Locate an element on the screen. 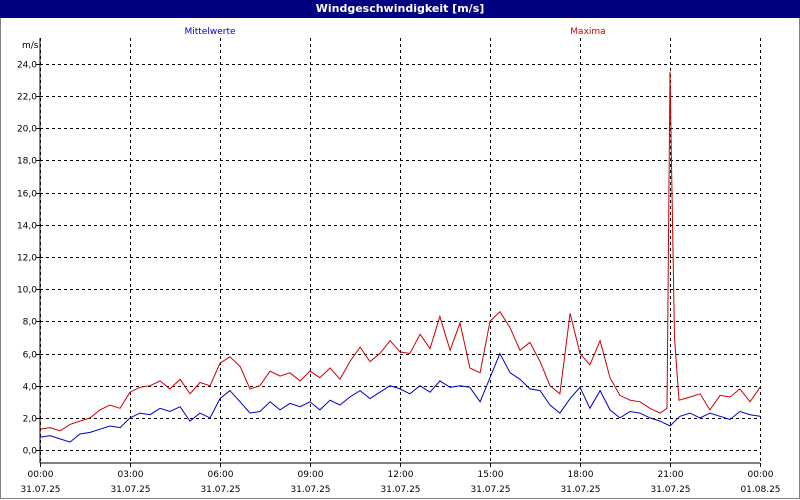  x-tick-time-label: 03:00 is located at coordinates (131, 475).